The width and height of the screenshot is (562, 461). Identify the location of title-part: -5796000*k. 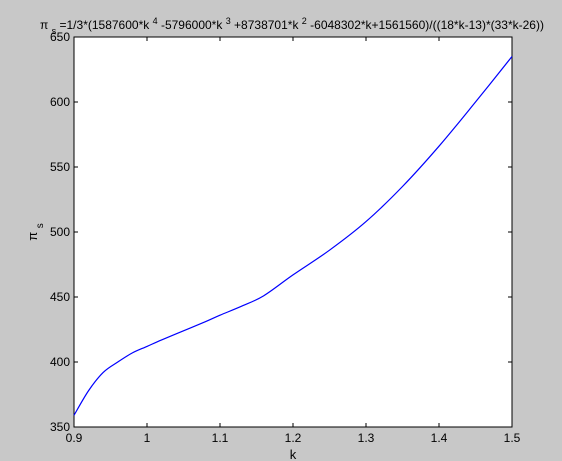
(192, 25).